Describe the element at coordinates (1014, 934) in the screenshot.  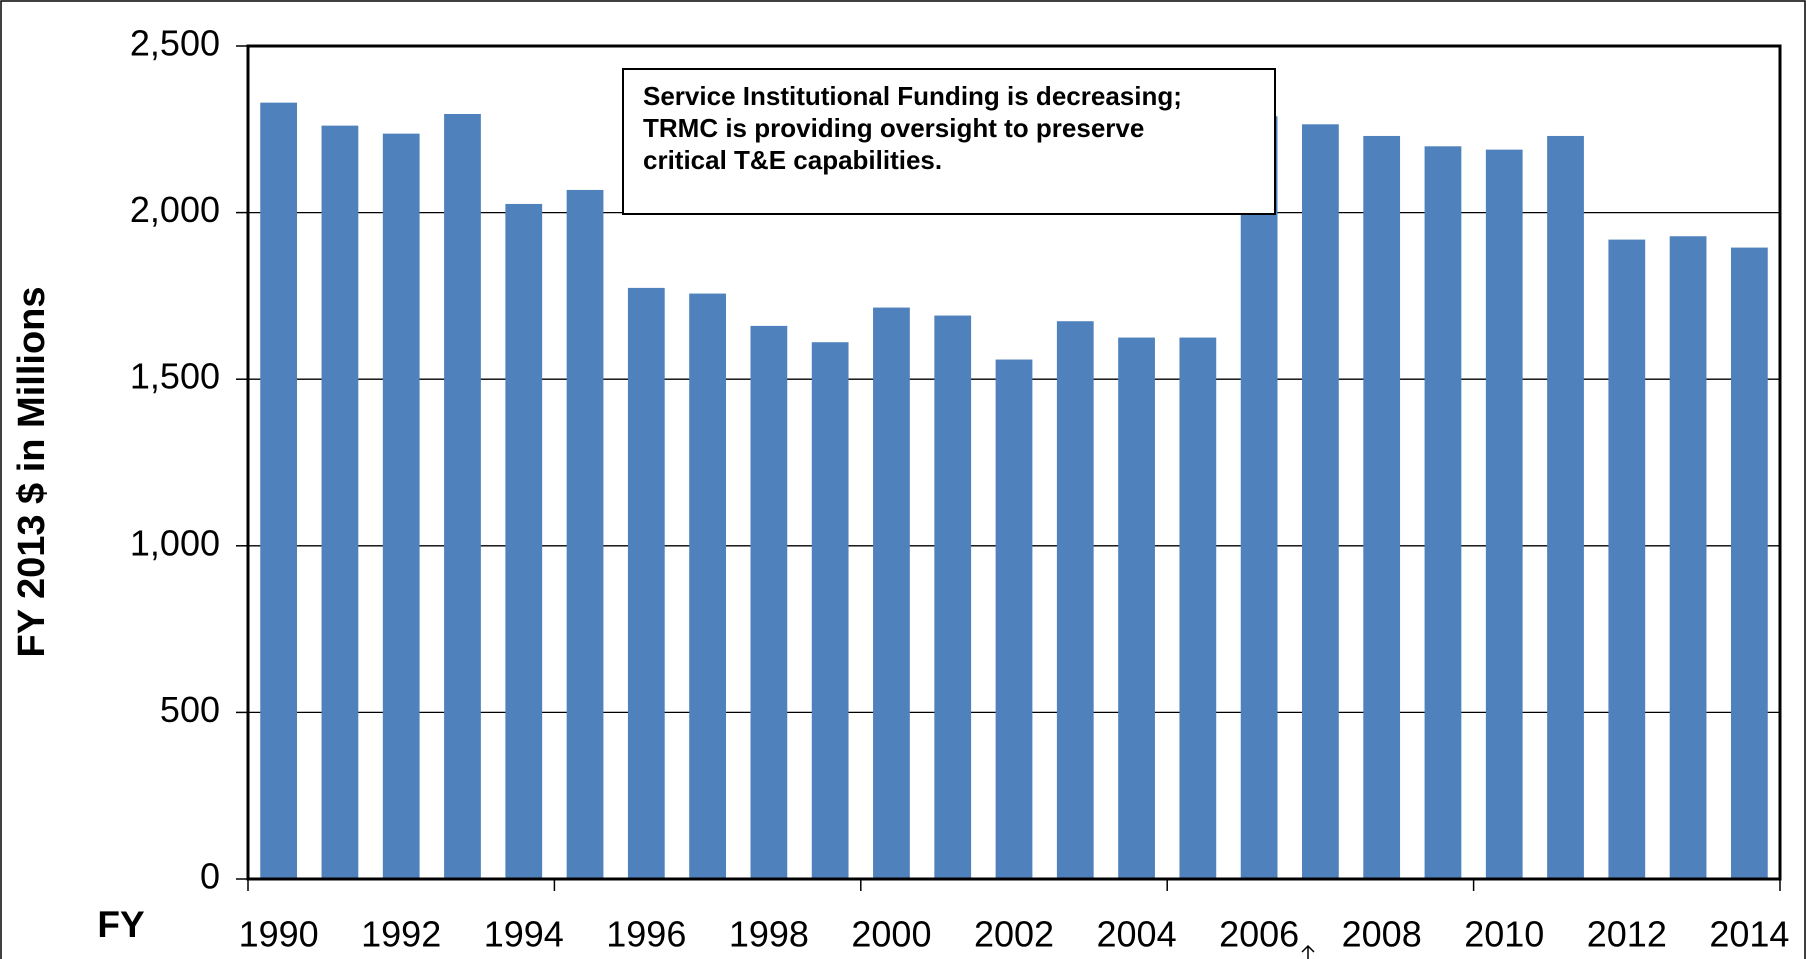
I see `x-tick-label: 2002` at that location.